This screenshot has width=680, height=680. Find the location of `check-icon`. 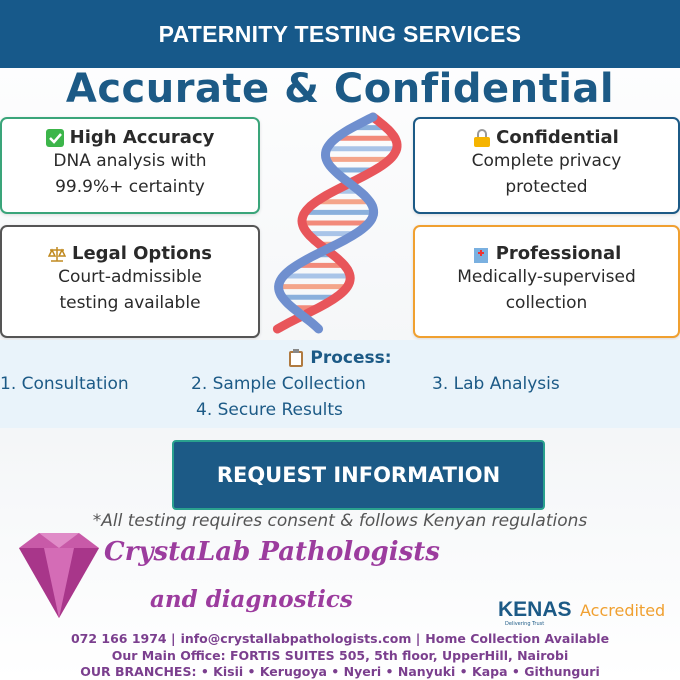

check-icon is located at coordinates (54, 137).